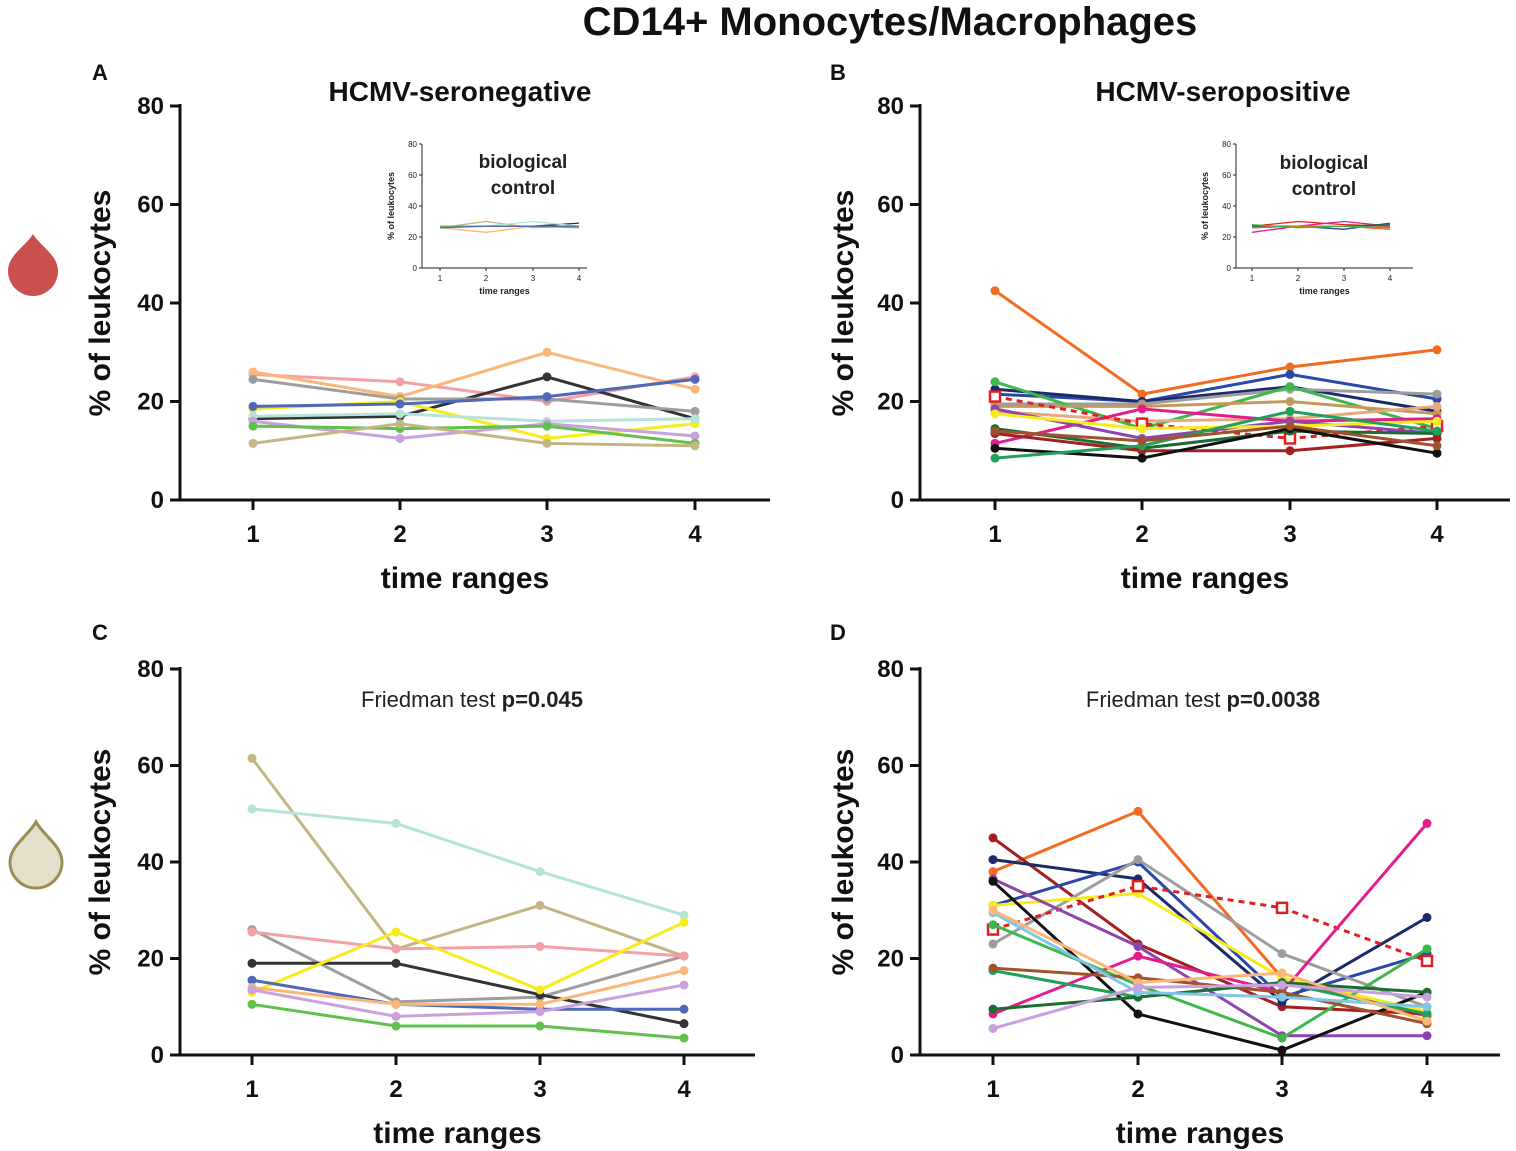 The height and width of the screenshot is (1151, 1516). What do you see at coordinates (412, 144) in the screenshot?
I see `inset-y-tick-label: 80` at bounding box center [412, 144].